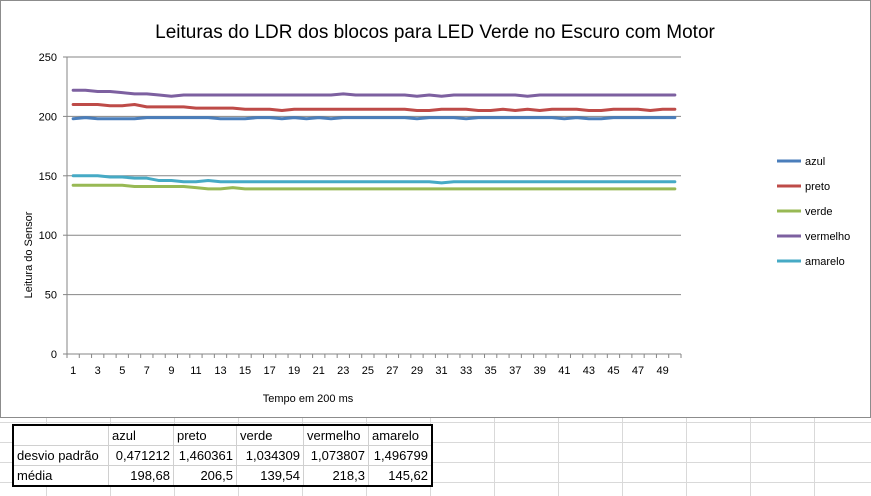 The image size is (871, 496). Describe the element at coordinates (60, 455) in the screenshot. I see `row-label: desvio padrão` at that location.